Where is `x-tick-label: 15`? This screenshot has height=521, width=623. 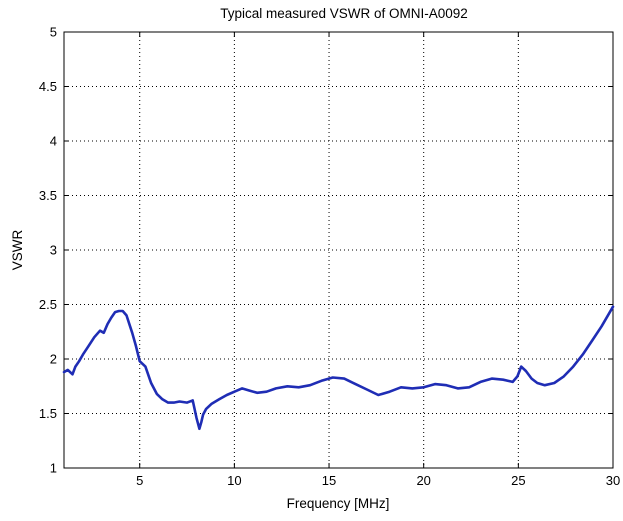 x-tick-label: 15 is located at coordinates (329, 480).